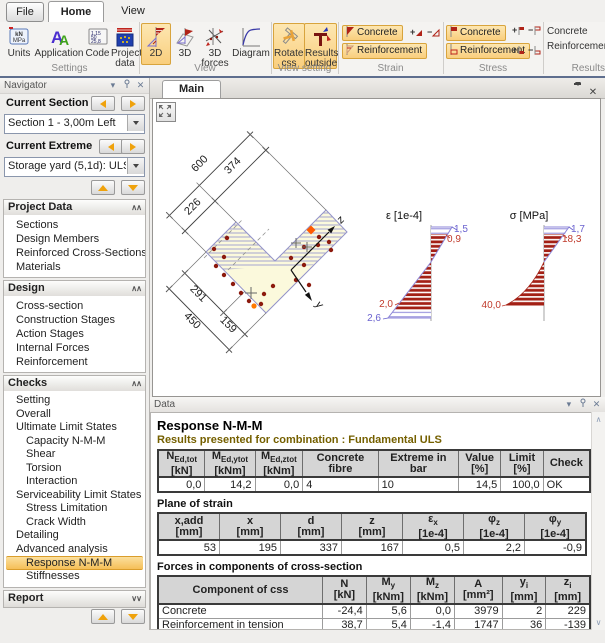  Describe the element at coordinates (33, 413) in the screenshot. I see `nav-item-overall: Overall` at that location.